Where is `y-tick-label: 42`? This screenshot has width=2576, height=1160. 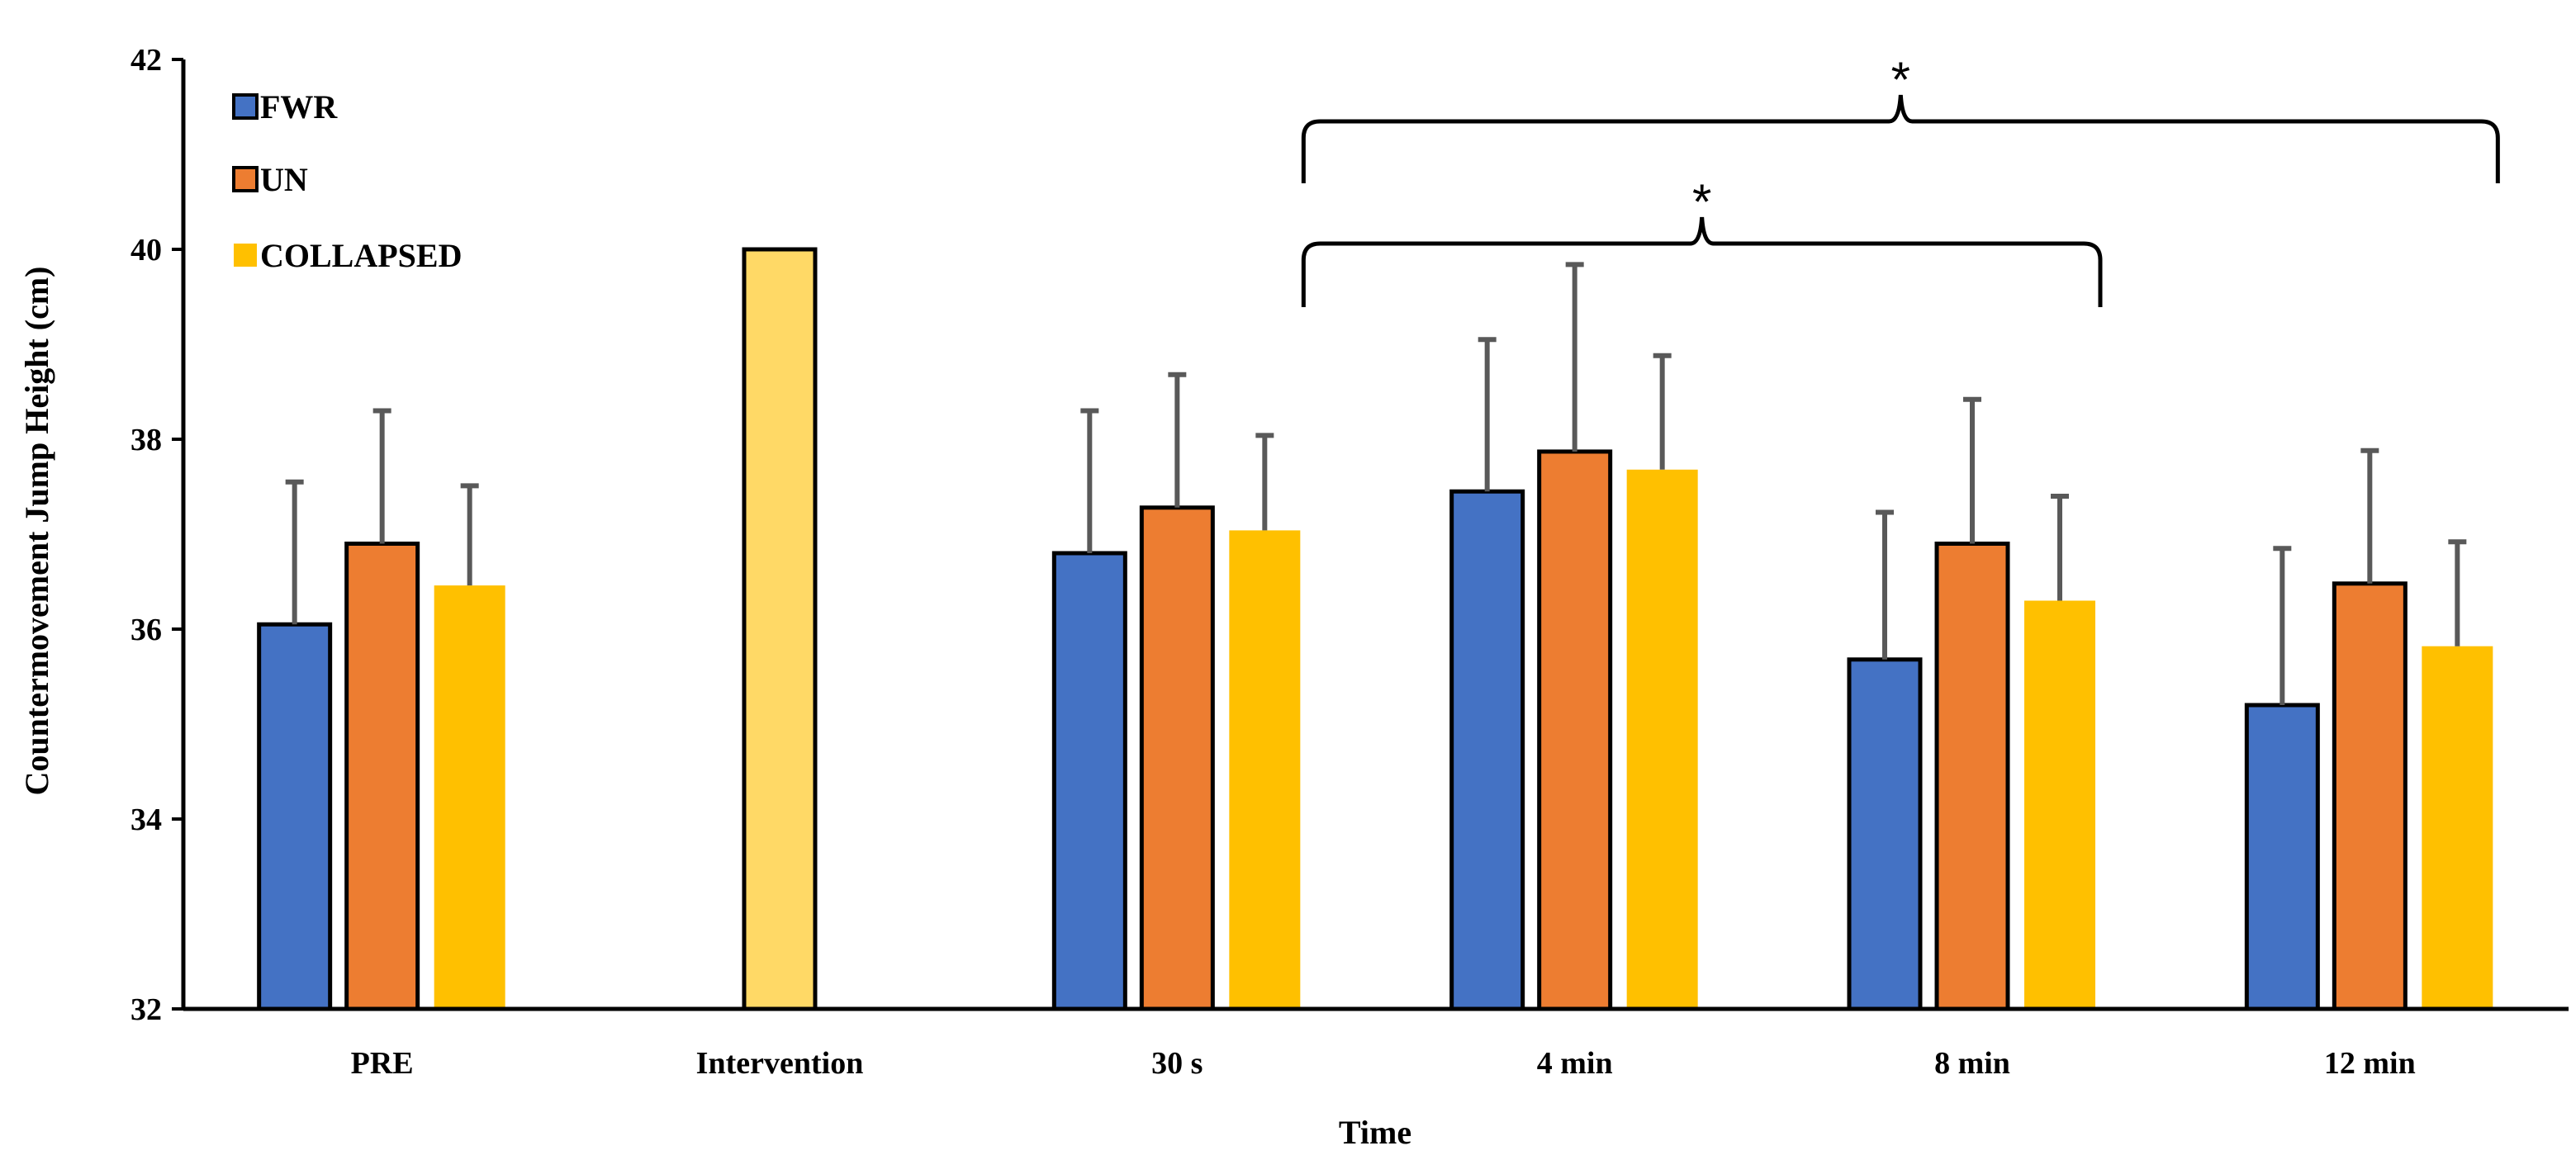 y-tick-label: 42 is located at coordinates (146, 61).